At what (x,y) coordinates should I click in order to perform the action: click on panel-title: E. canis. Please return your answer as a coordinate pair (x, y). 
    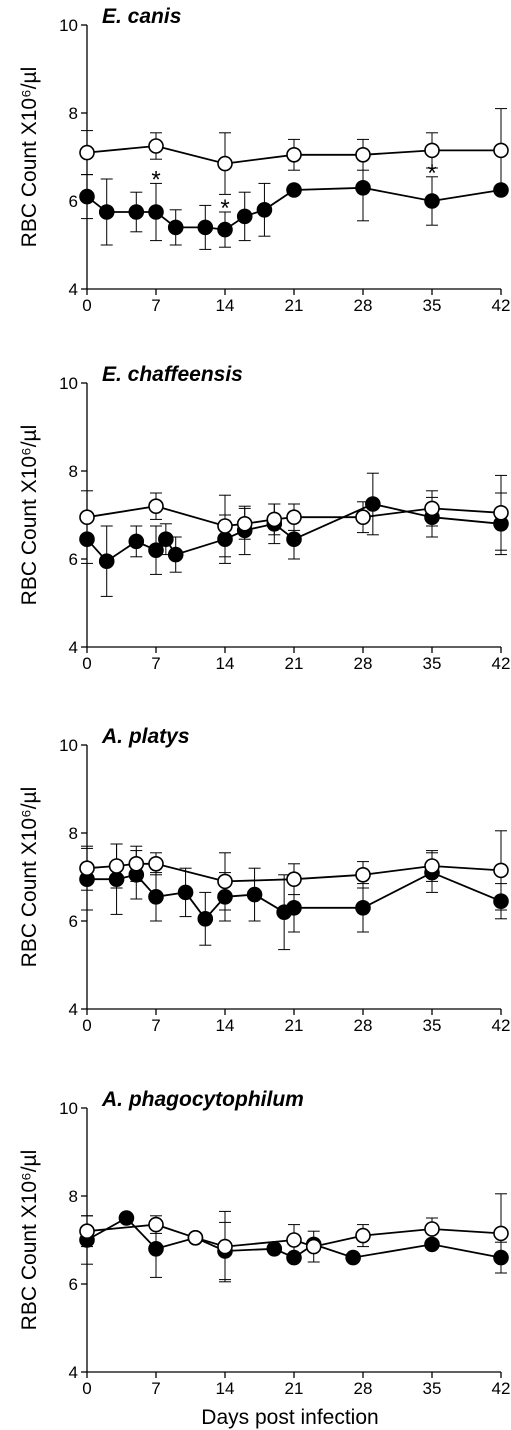
    Looking at the image, I should click on (141, 16).